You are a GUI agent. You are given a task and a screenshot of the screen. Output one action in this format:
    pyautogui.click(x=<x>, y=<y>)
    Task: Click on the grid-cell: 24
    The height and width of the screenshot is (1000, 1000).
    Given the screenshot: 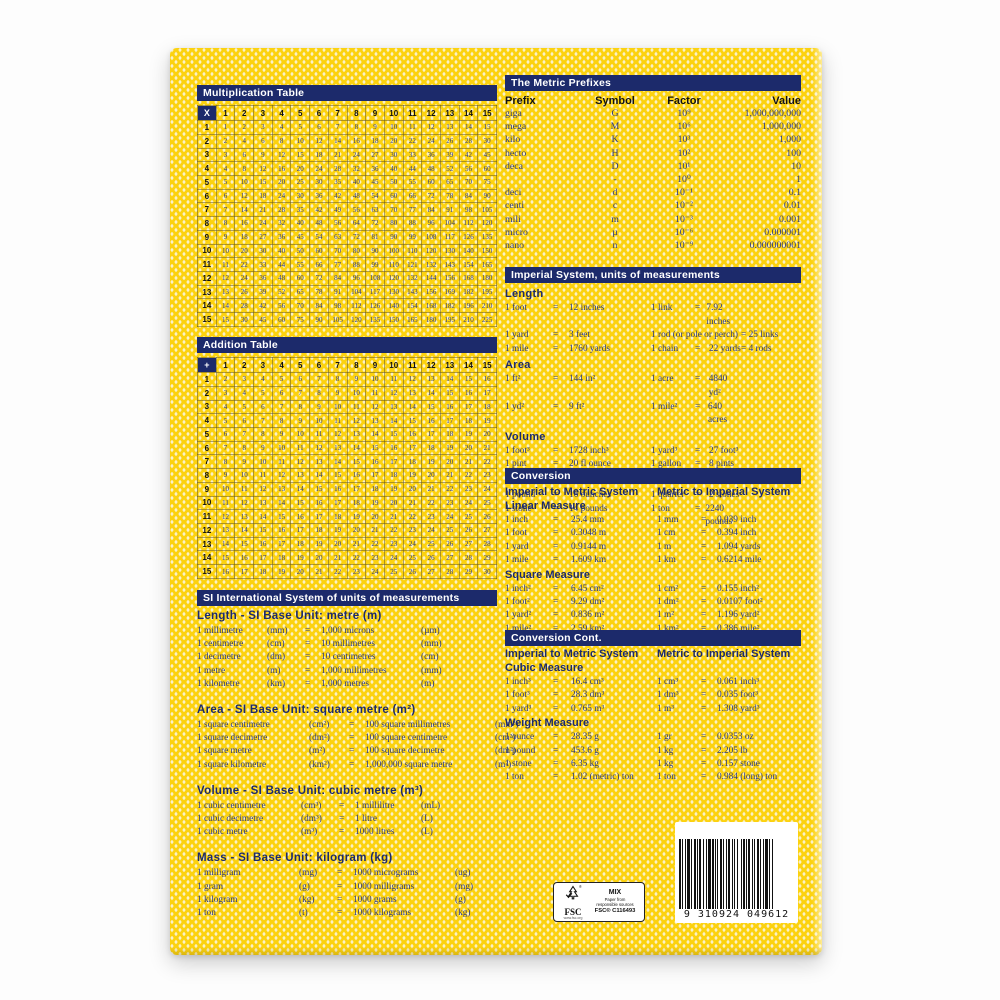 What is the action you would take?
    pyautogui.click(x=468, y=503)
    